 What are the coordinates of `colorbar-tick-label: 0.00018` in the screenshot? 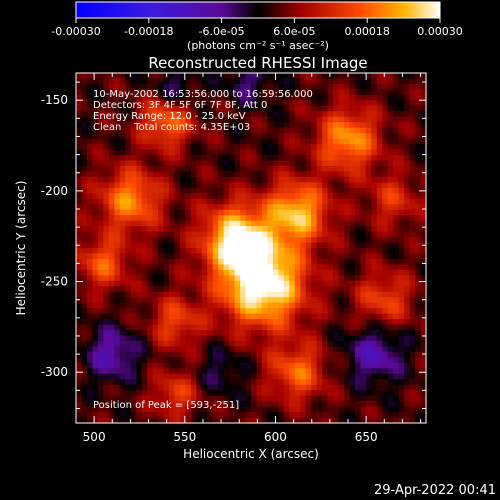 It's located at (367, 31).